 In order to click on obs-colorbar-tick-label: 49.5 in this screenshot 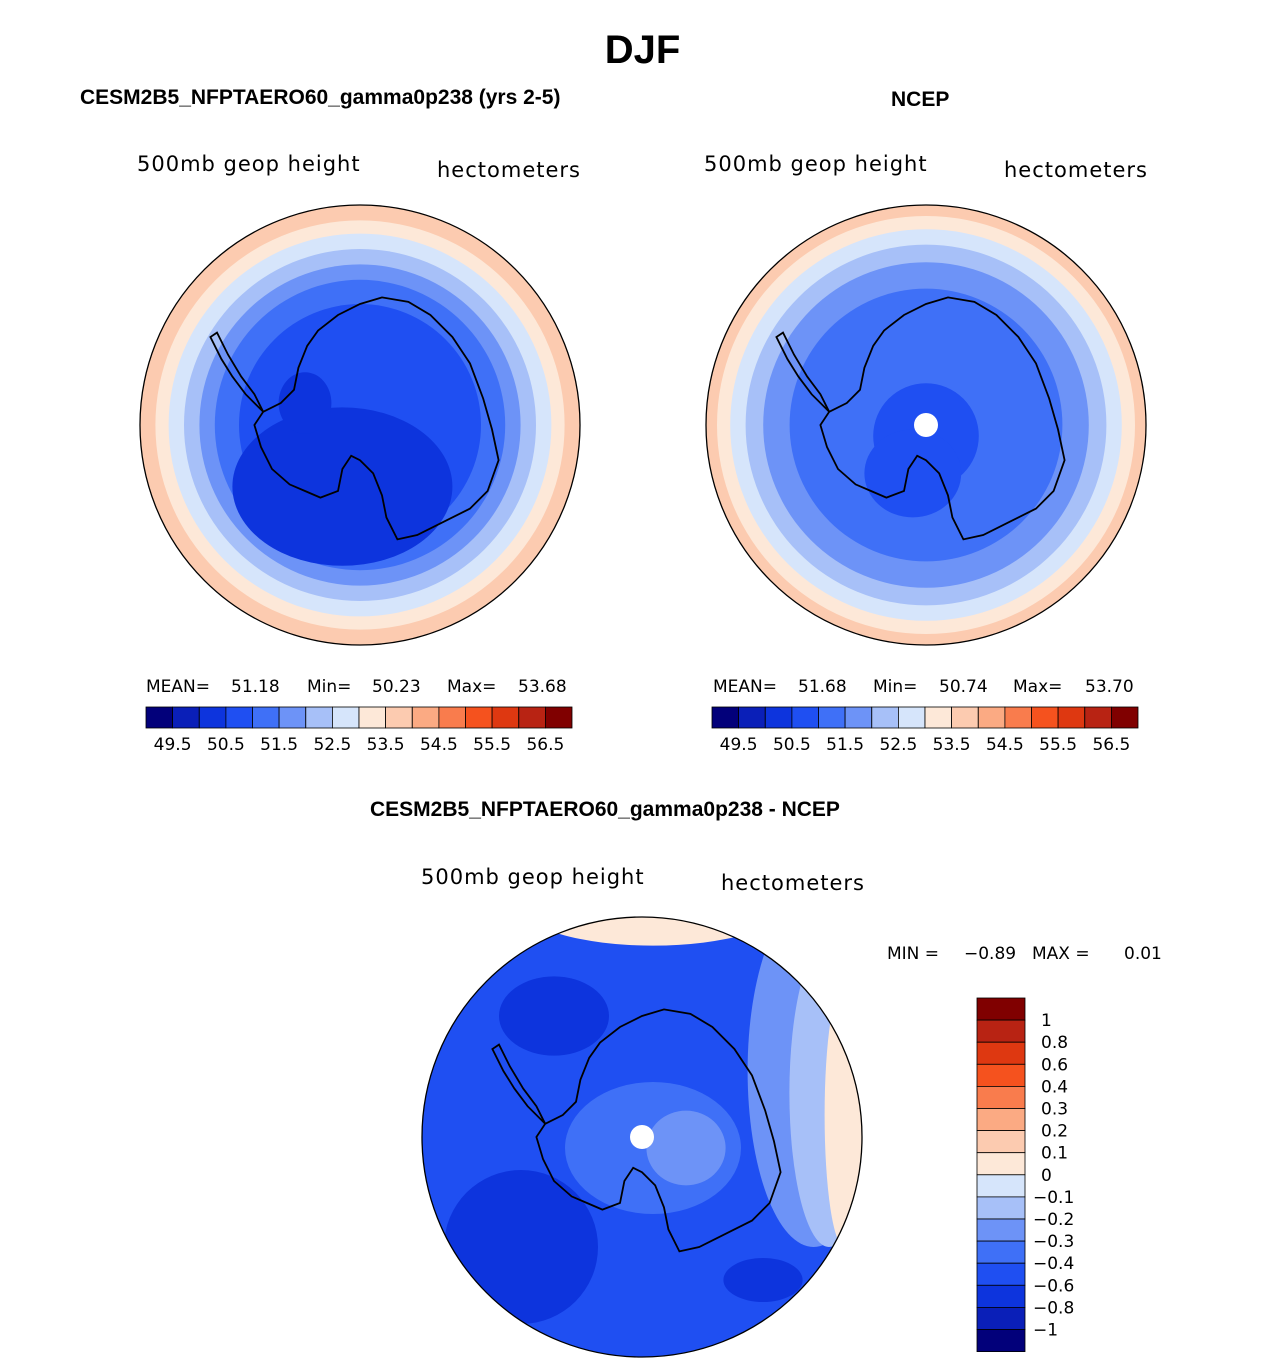, I will do `click(739, 745)`.